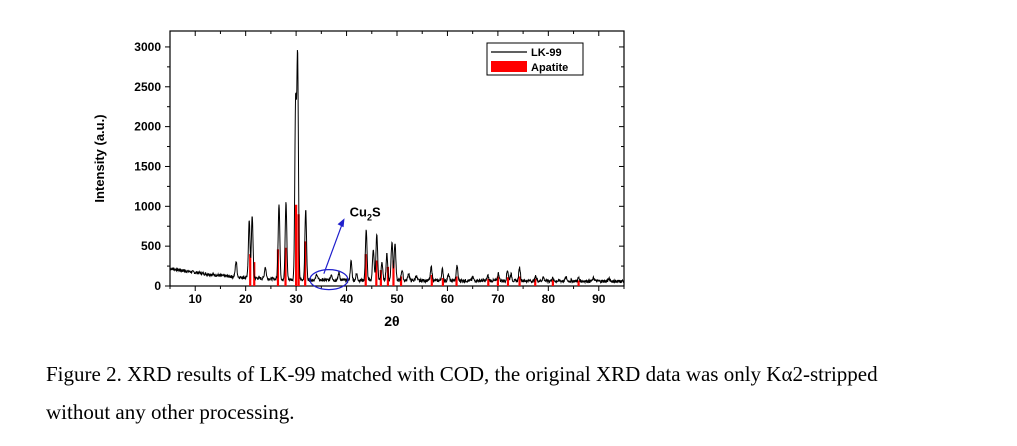  What do you see at coordinates (147, 127) in the screenshot?
I see `y-tick-label: 2000` at bounding box center [147, 127].